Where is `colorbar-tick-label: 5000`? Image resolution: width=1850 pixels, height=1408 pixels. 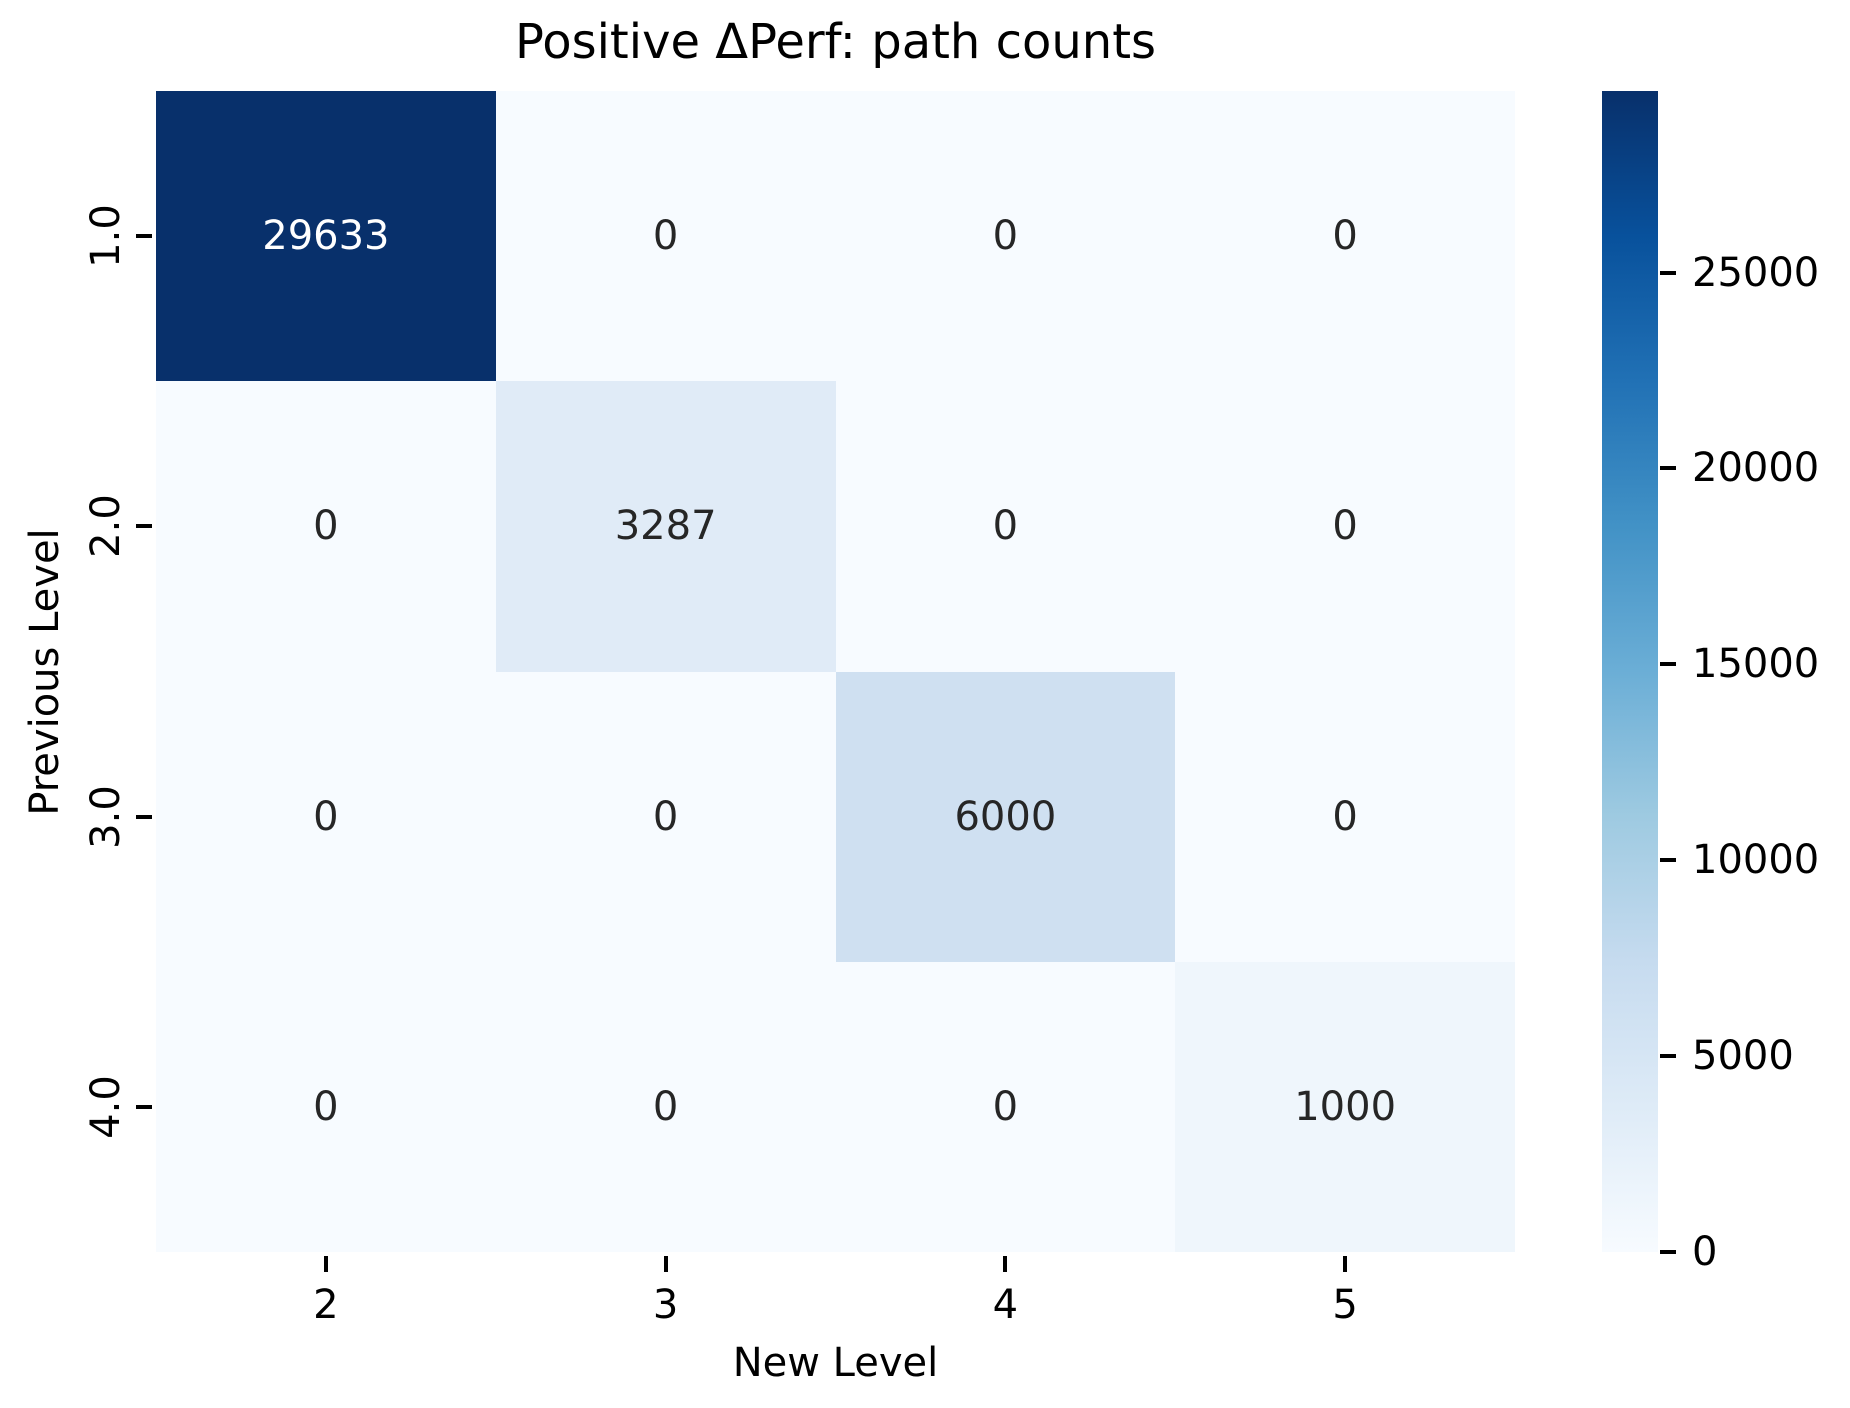 colorbar-tick-label: 5000 is located at coordinates (1743, 1056).